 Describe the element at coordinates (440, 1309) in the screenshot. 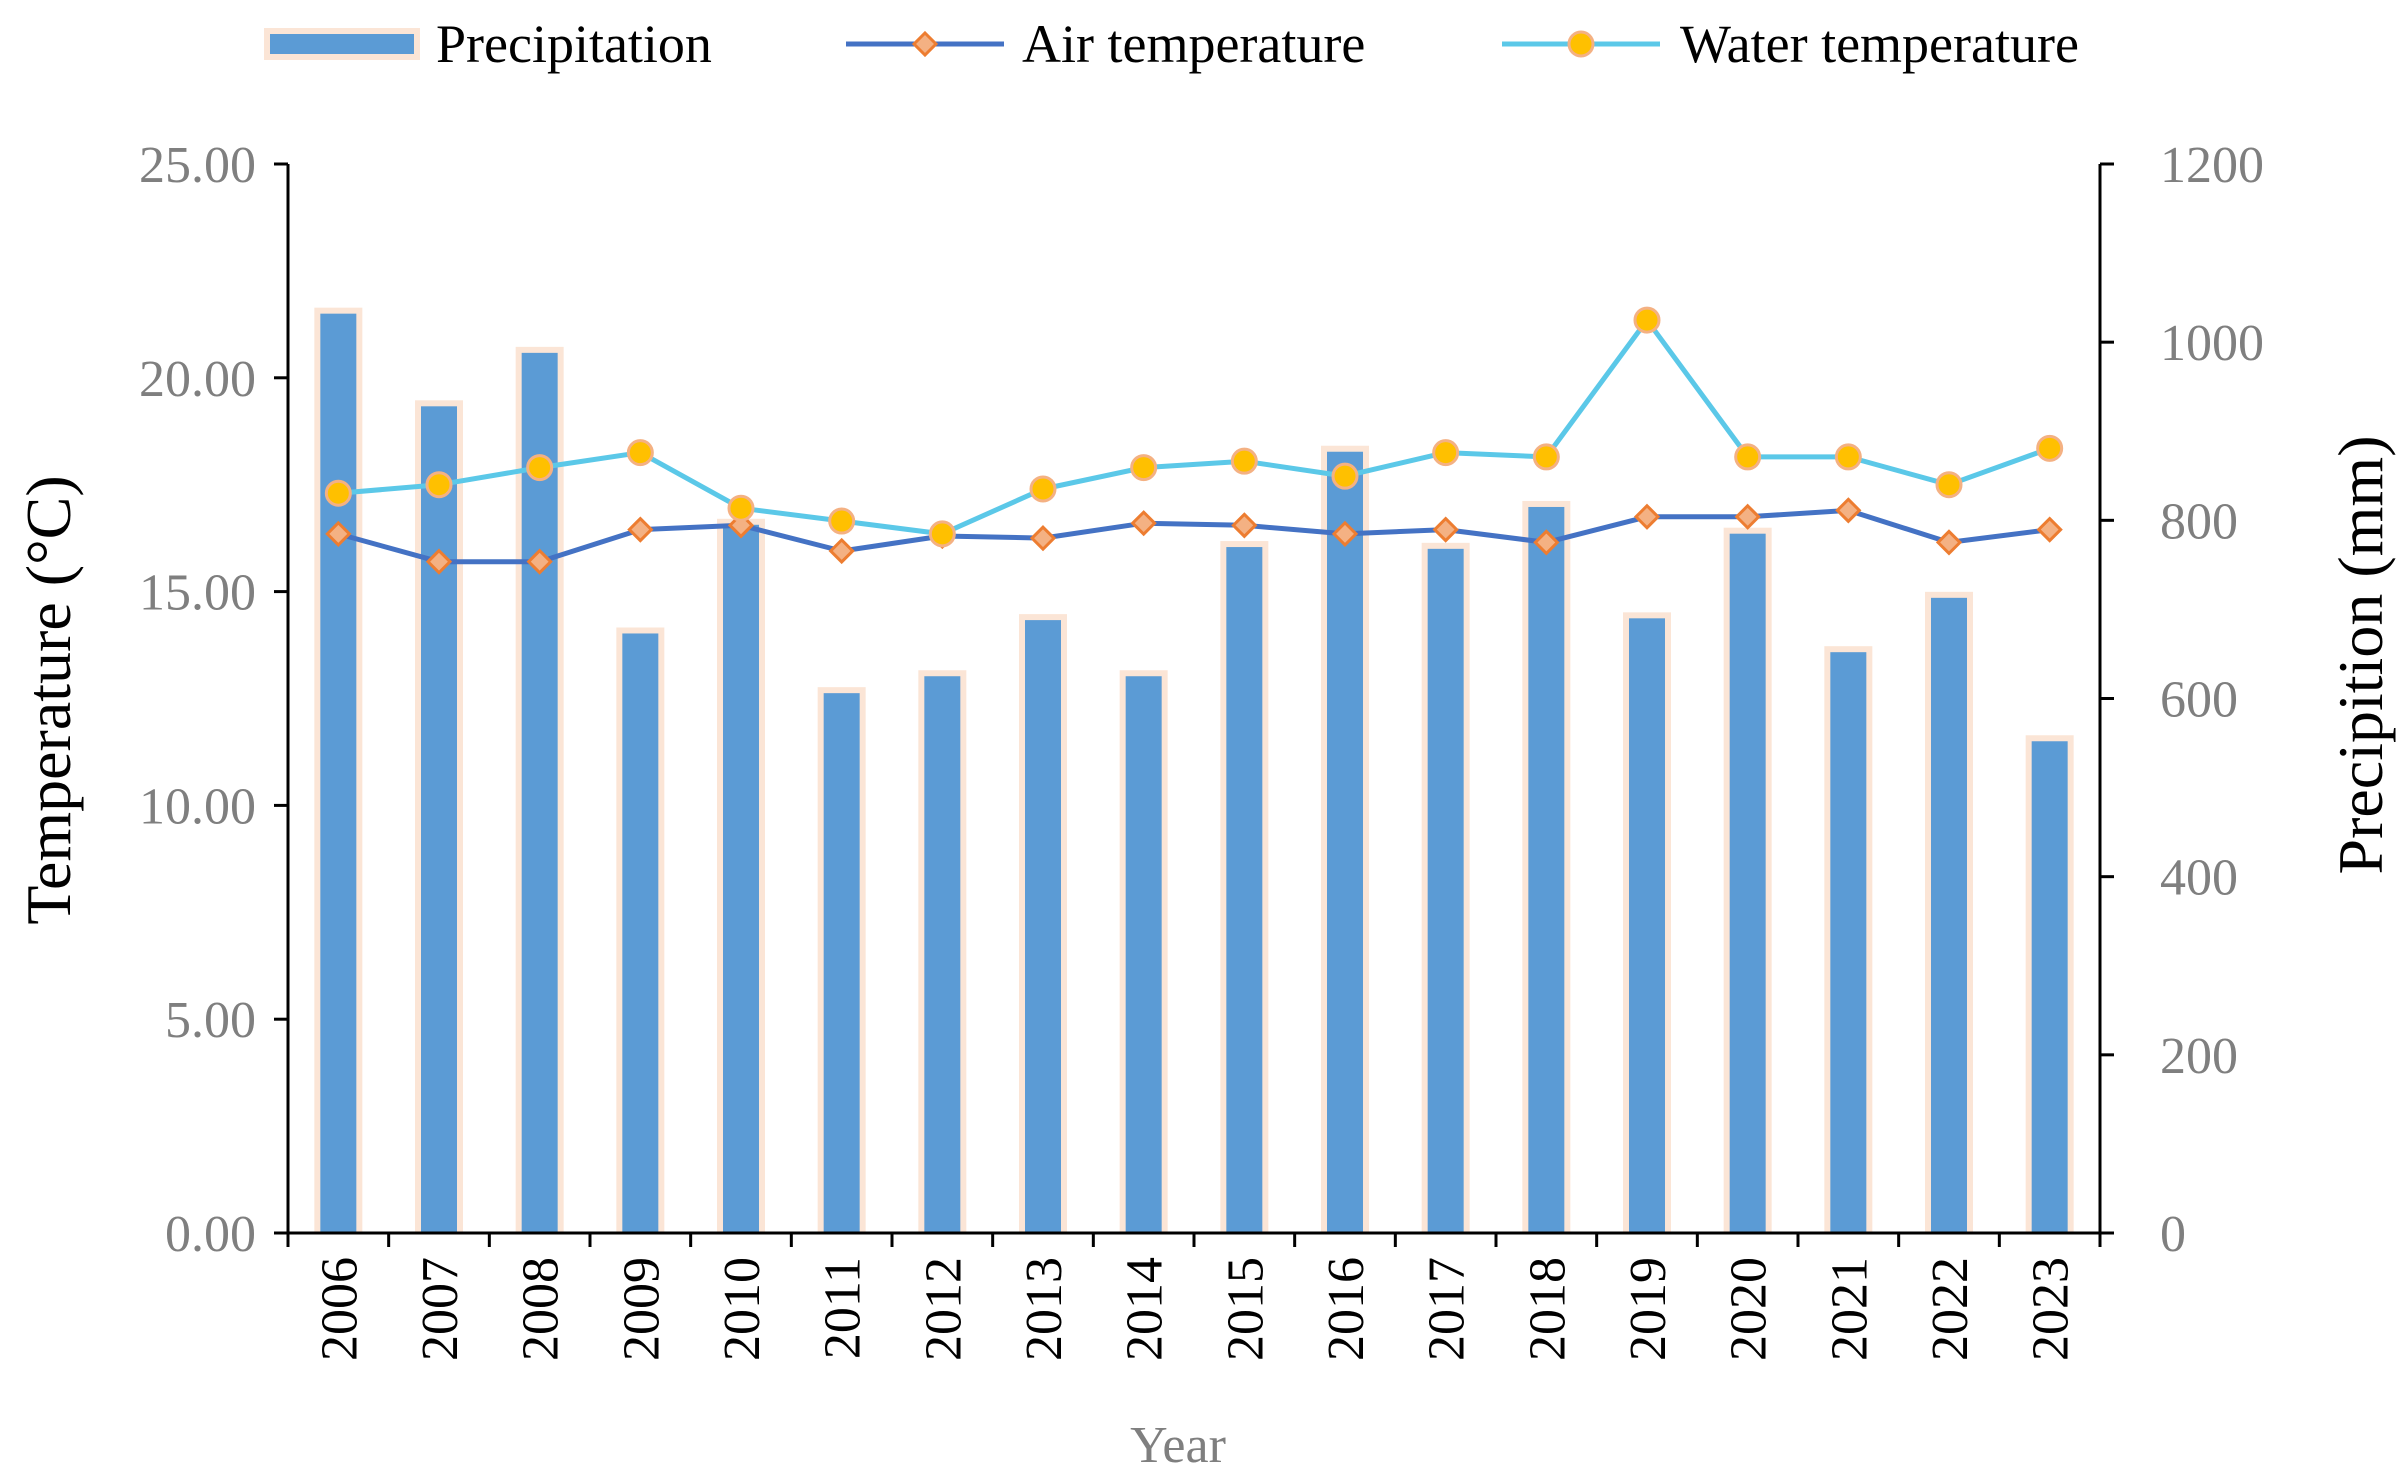

I see `x-tick-label: 2007` at that location.